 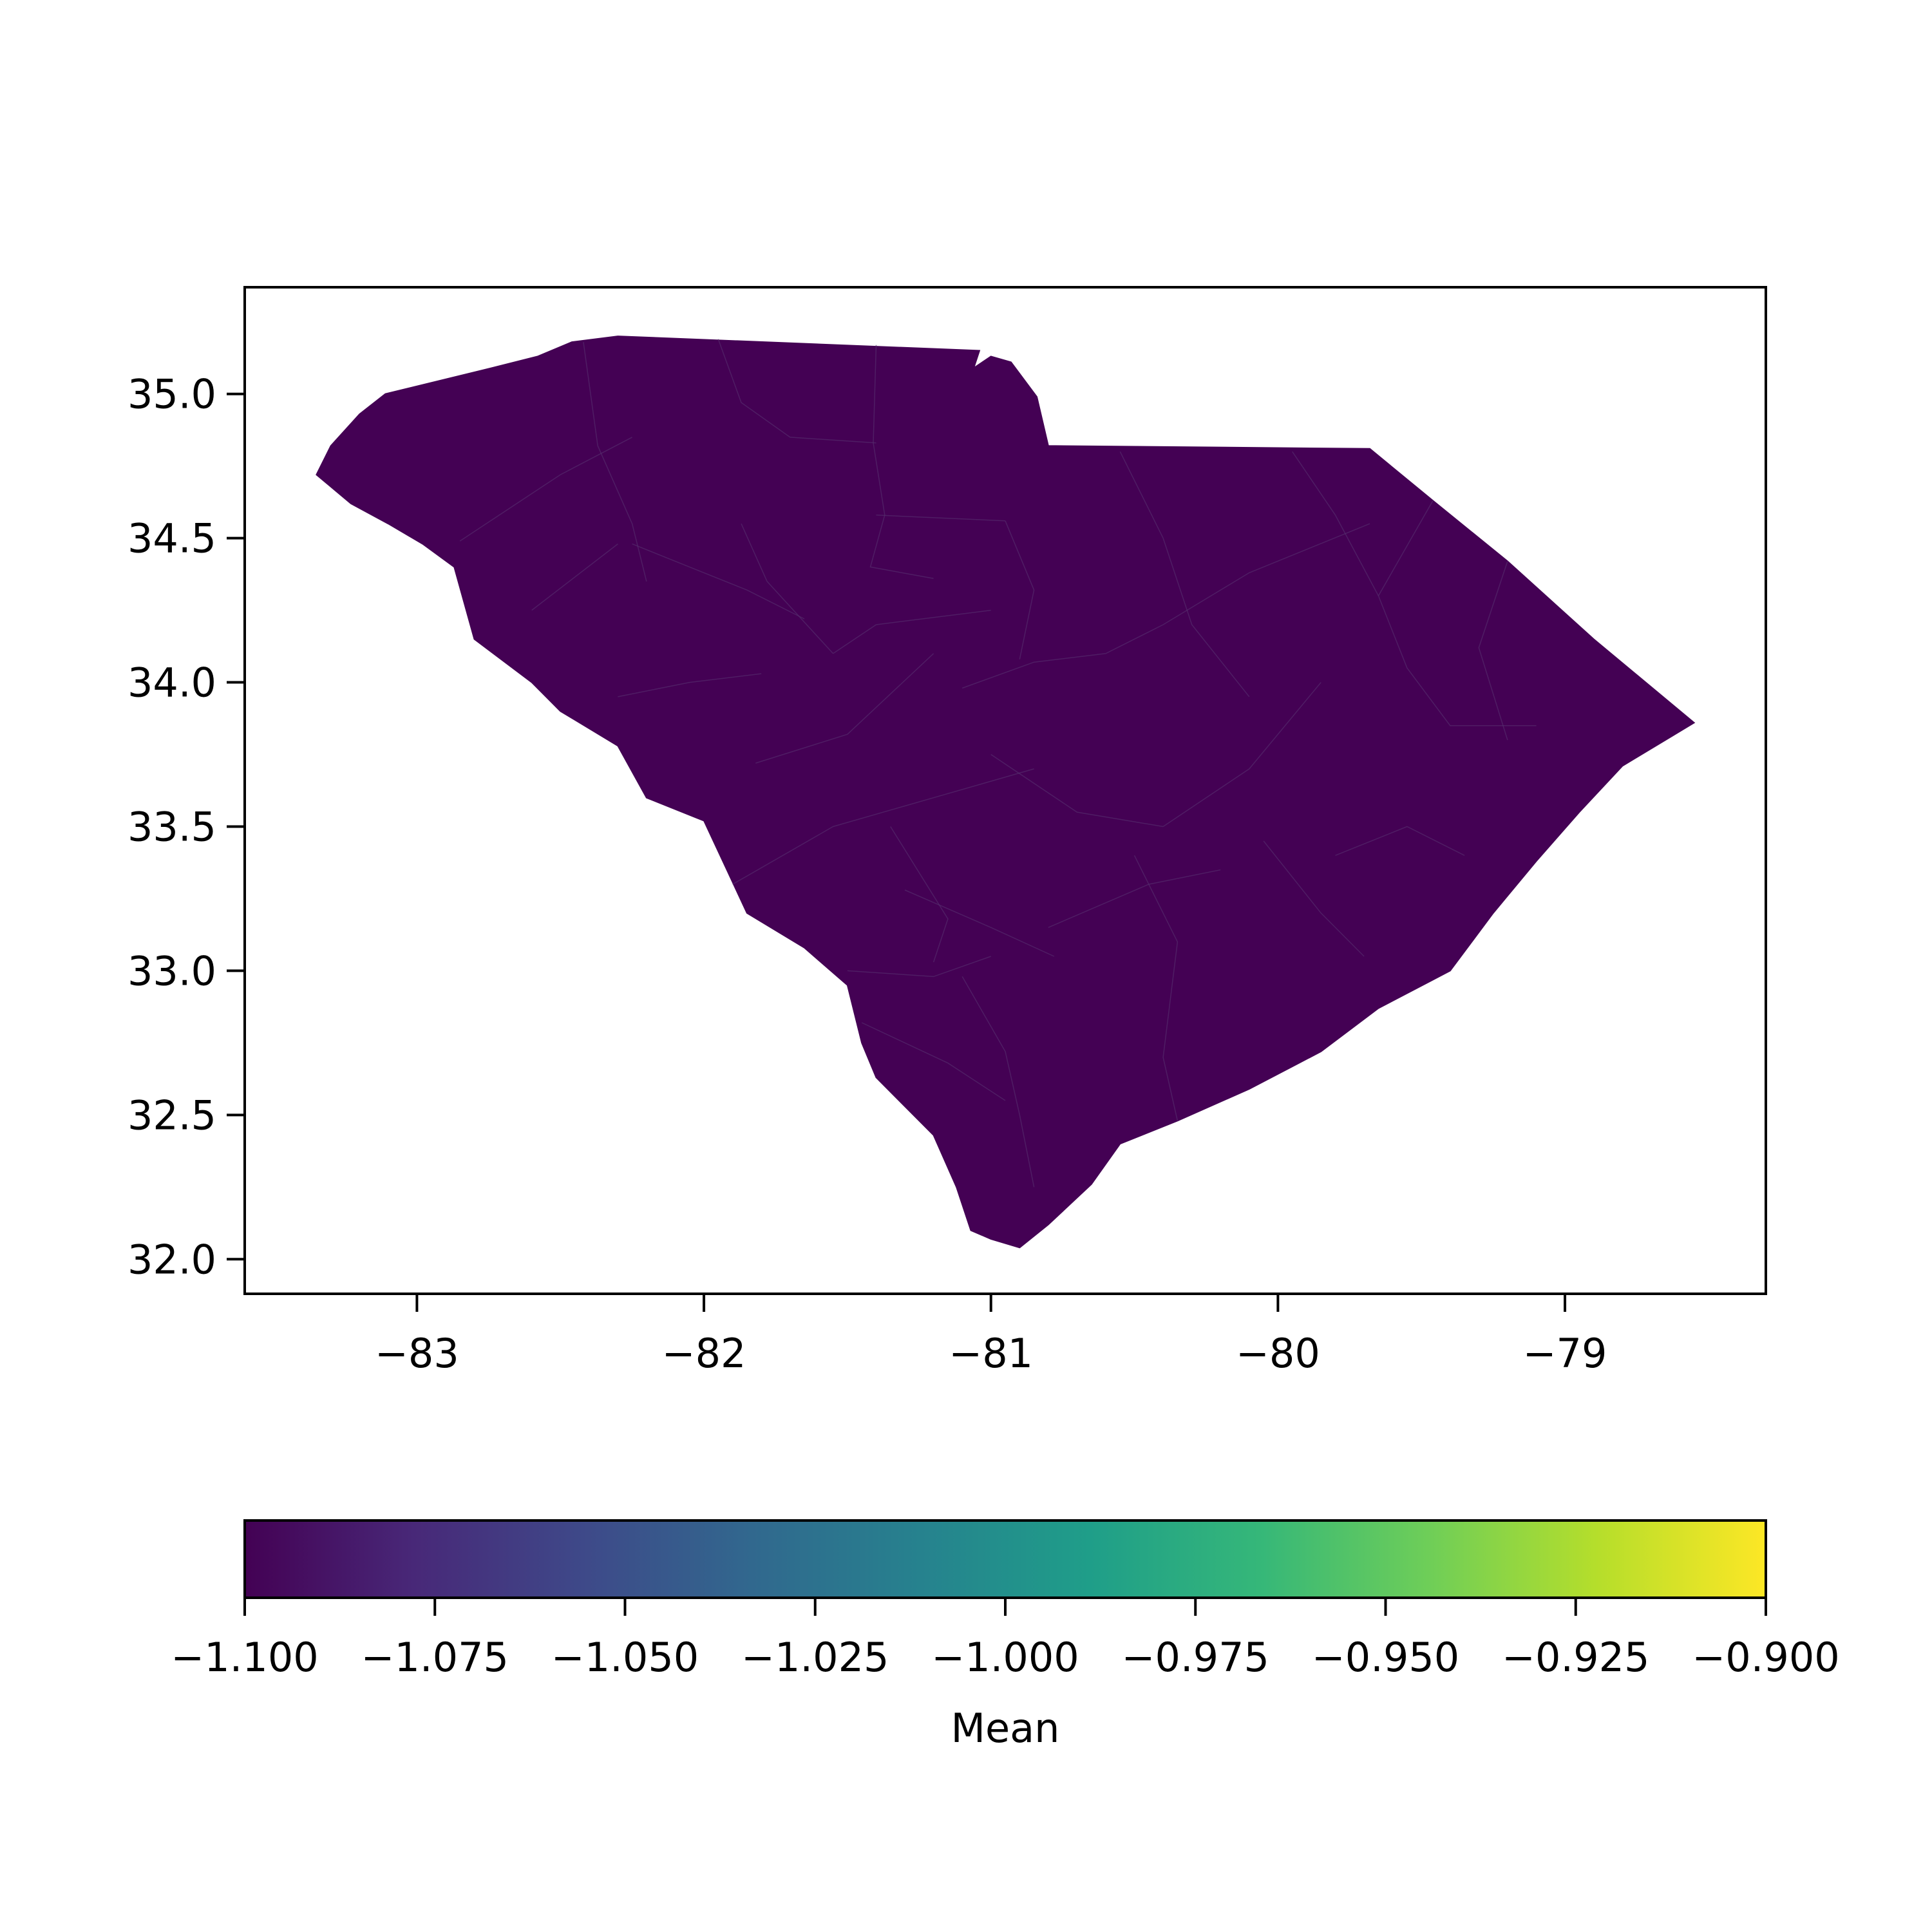 What do you see at coordinates (1005, 1559) in the screenshot?
I see `colorbar-bar` at bounding box center [1005, 1559].